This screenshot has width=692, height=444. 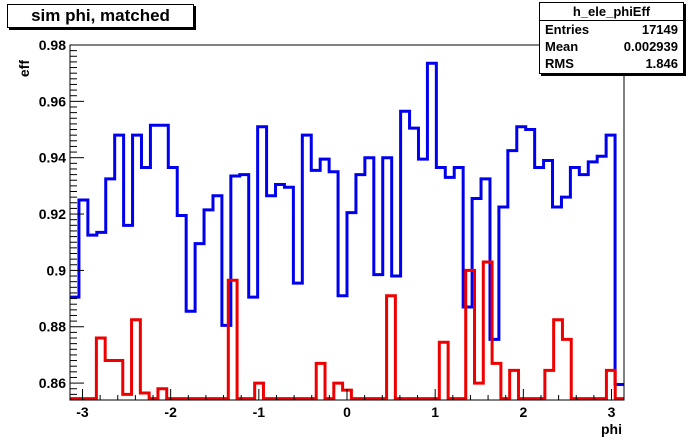 I want to click on y-tick-label: 0.98, so click(x=52, y=45).